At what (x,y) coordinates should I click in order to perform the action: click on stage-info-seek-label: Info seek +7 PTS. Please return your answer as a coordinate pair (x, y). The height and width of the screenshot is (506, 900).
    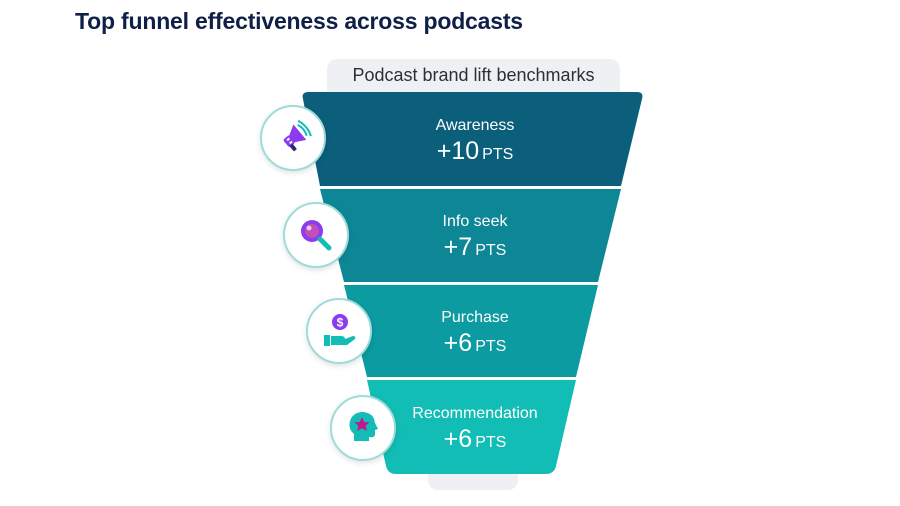
    Looking at the image, I should click on (475, 237).